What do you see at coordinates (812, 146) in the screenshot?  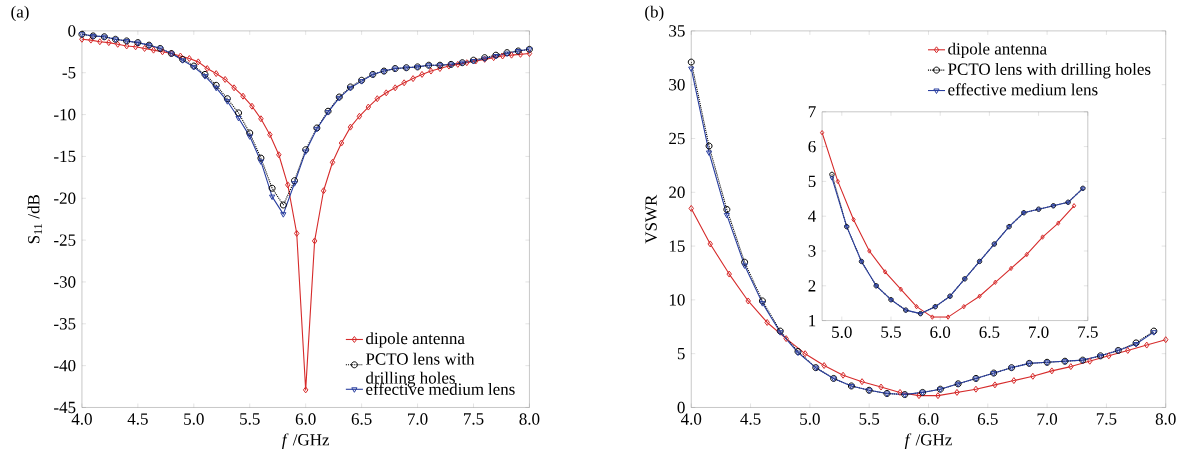 I see `y-tick-label: 6` at bounding box center [812, 146].